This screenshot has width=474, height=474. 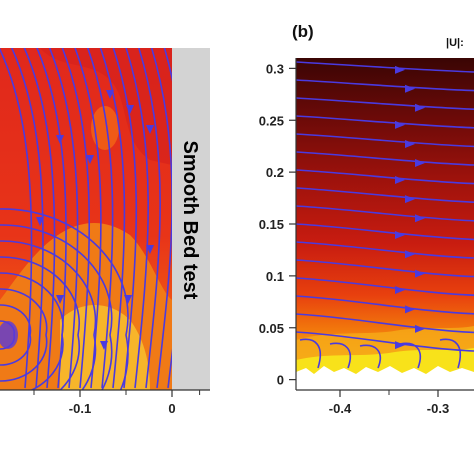 I want to click on panel-b-y-tick-label: 0.3, so click(x=275, y=68).